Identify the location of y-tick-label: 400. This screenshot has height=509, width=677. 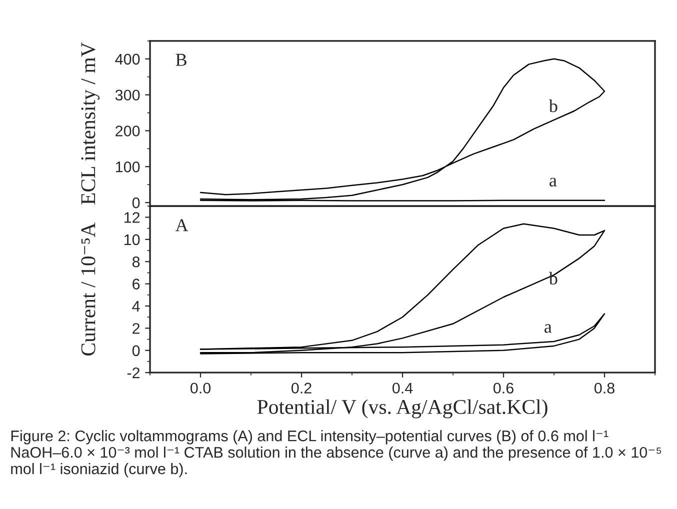
(127, 59).